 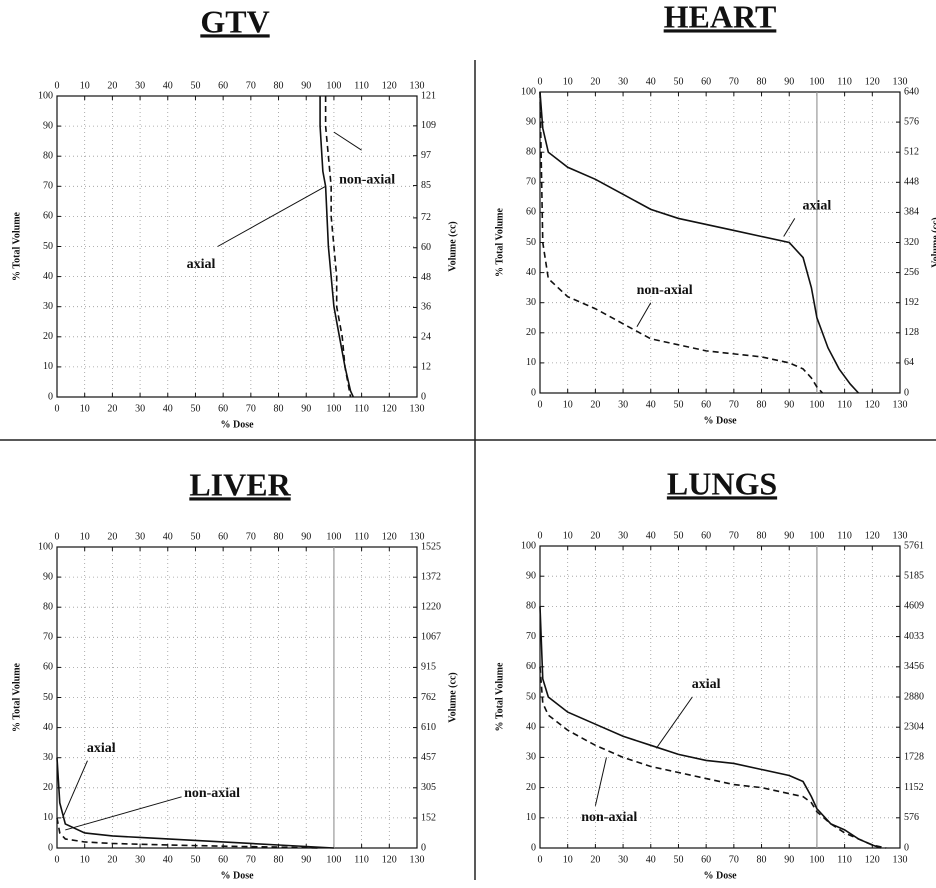 What do you see at coordinates (531, 817) in the screenshot?
I see `y-tick-label: 10` at bounding box center [531, 817].